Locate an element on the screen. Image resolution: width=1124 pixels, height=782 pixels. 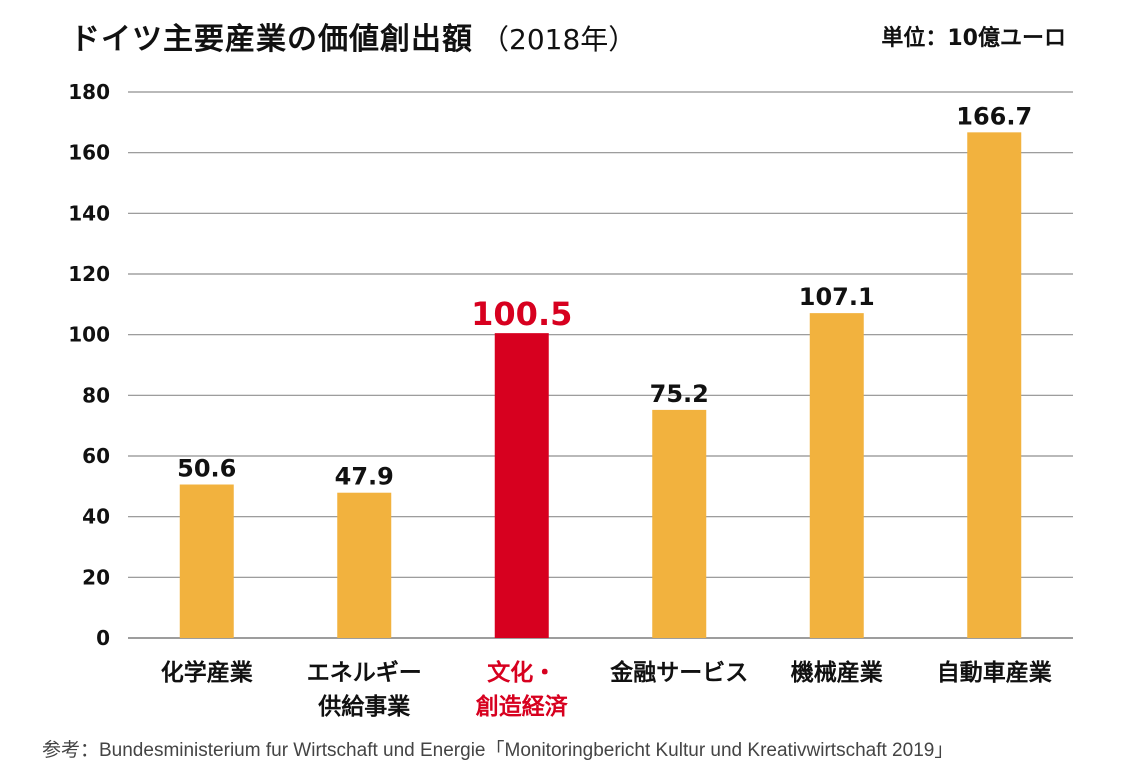
data-label: 166.7 is located at coordinates (994, 116).